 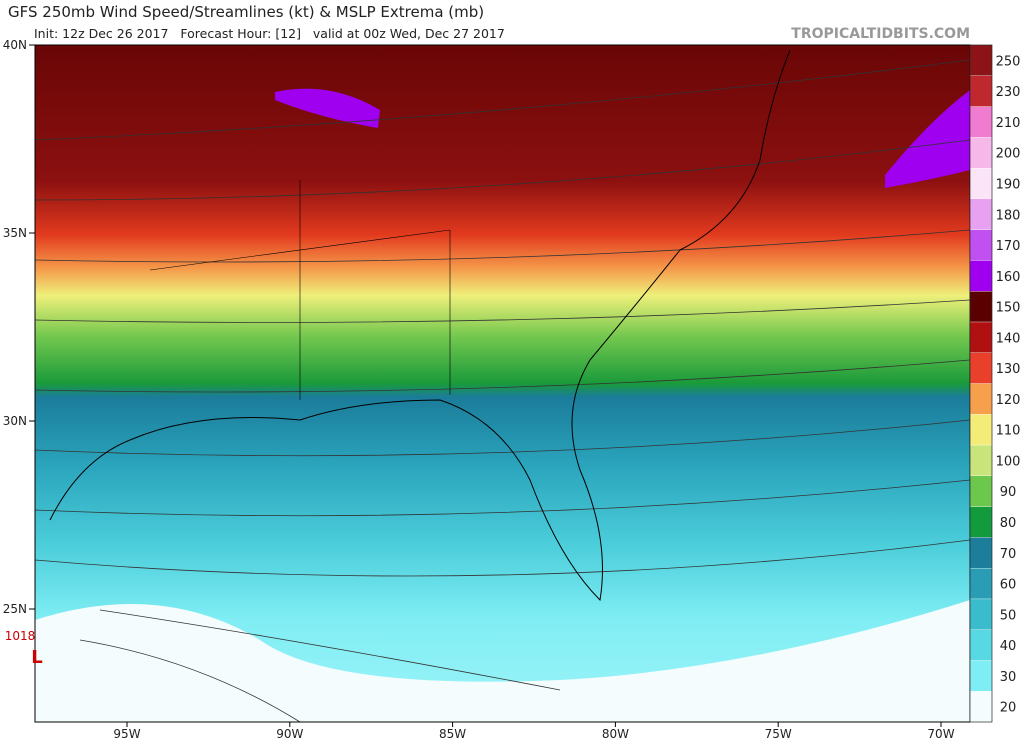 What do you see at coordinates (15, 609) in the screenshot?
I see `lat-label: 25N` at bounding box center [15, 609].